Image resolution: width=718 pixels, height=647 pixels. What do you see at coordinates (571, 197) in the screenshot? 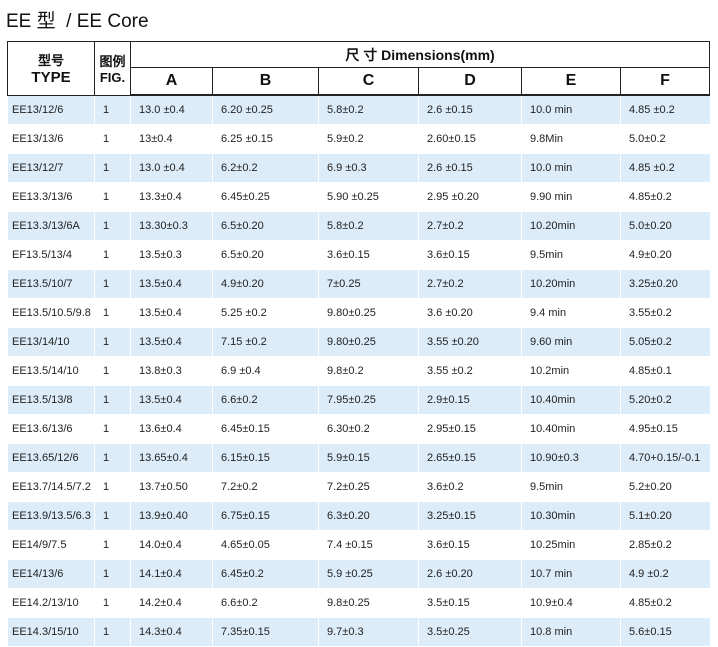
I see `table-cell: 9.90 min` at bounding box center [571, 197].